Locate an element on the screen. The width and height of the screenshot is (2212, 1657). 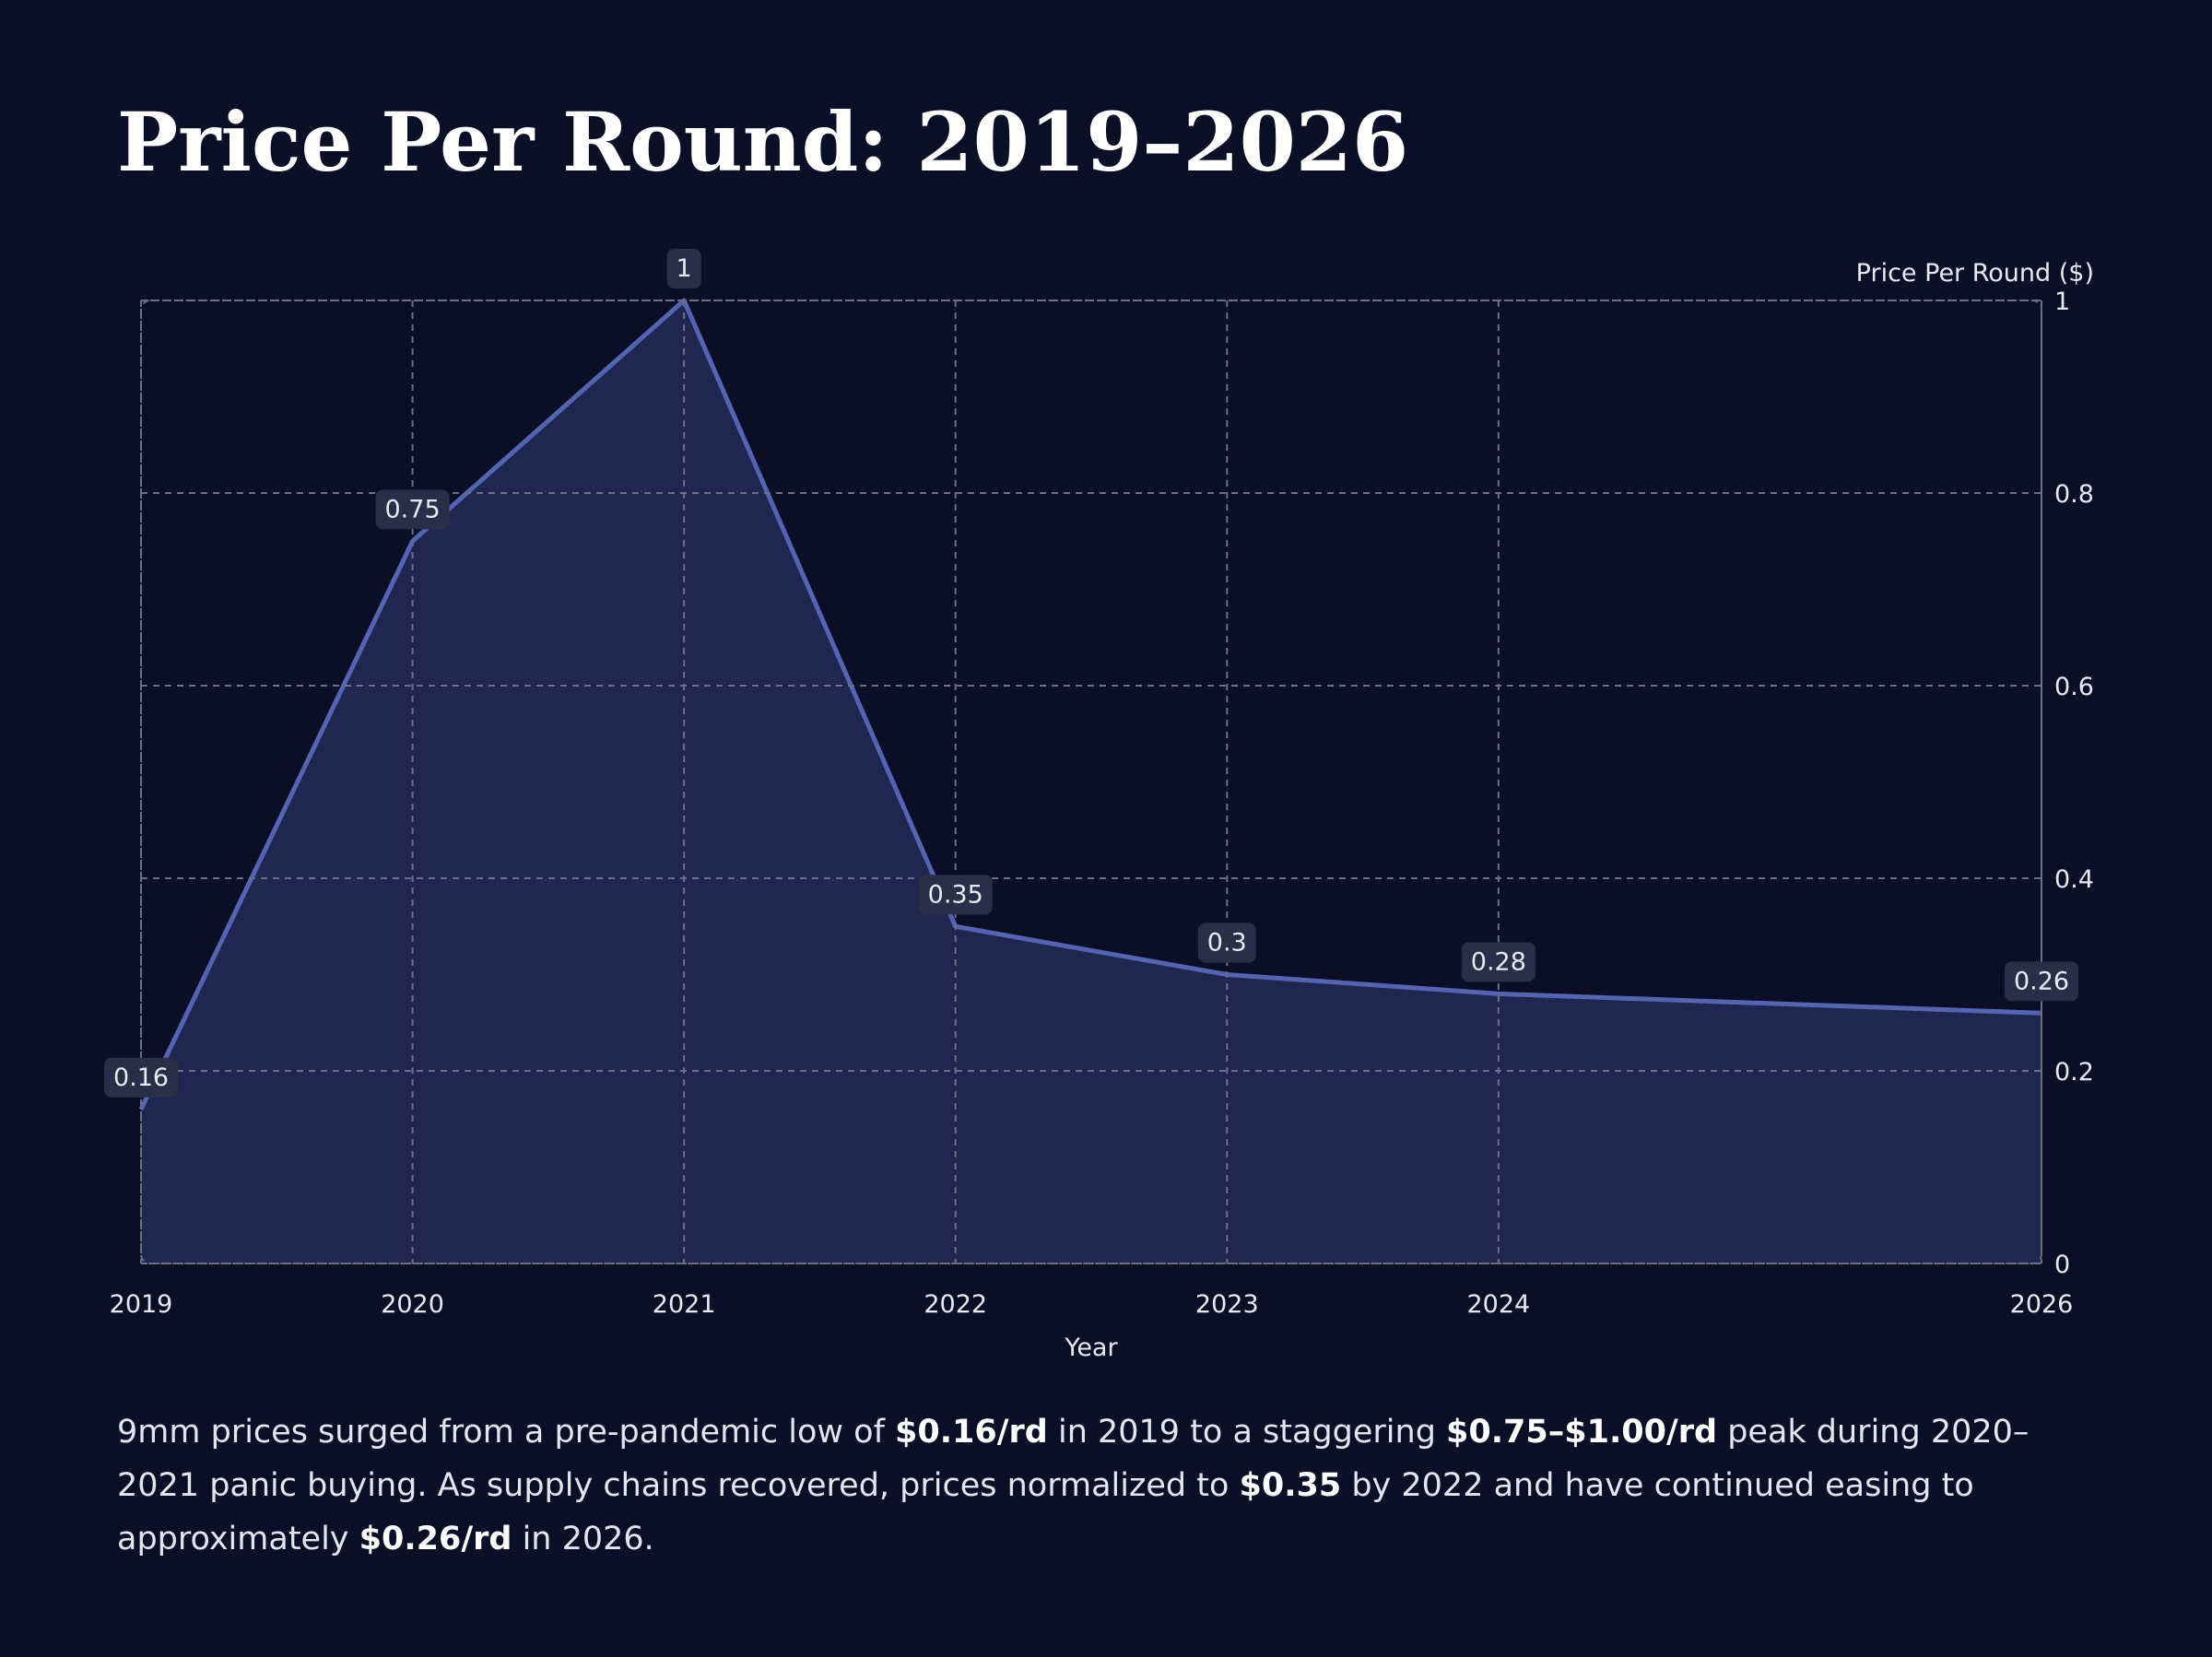
caption-bold: $0.35 is located at coordinates (1290, 1485).